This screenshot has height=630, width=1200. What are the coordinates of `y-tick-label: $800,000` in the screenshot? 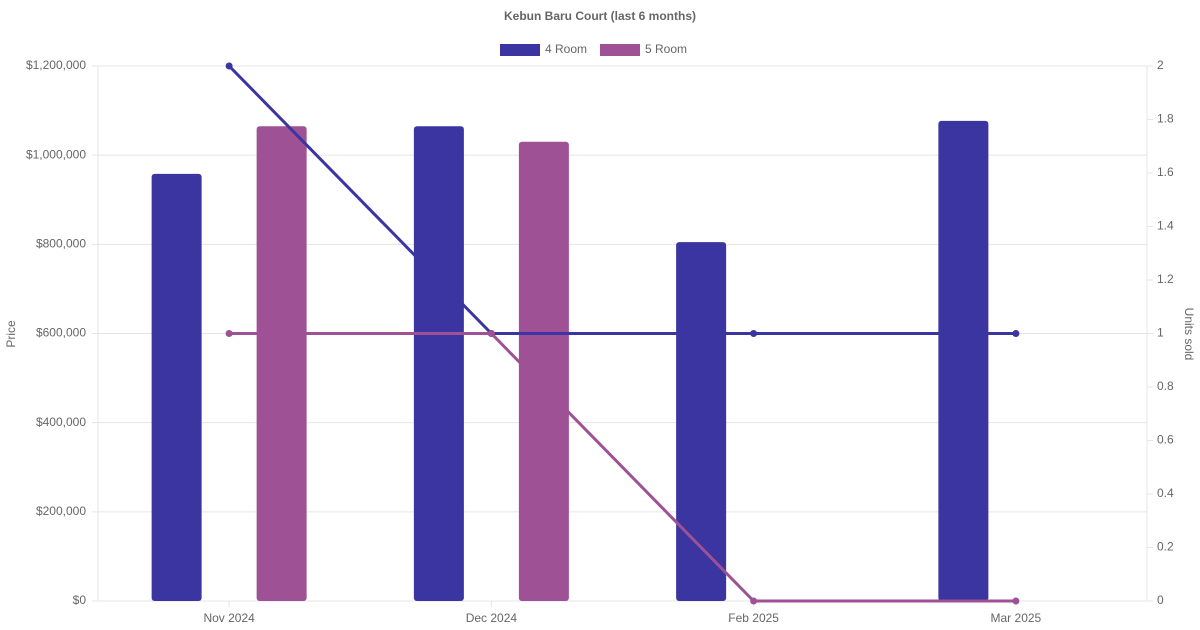 It's located at (61, 244).